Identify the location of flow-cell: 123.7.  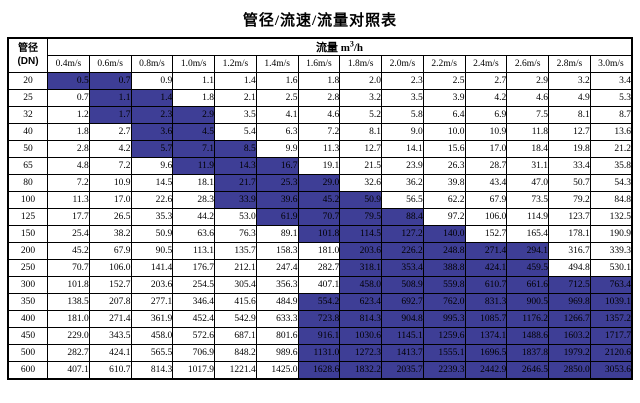
(569, 217).